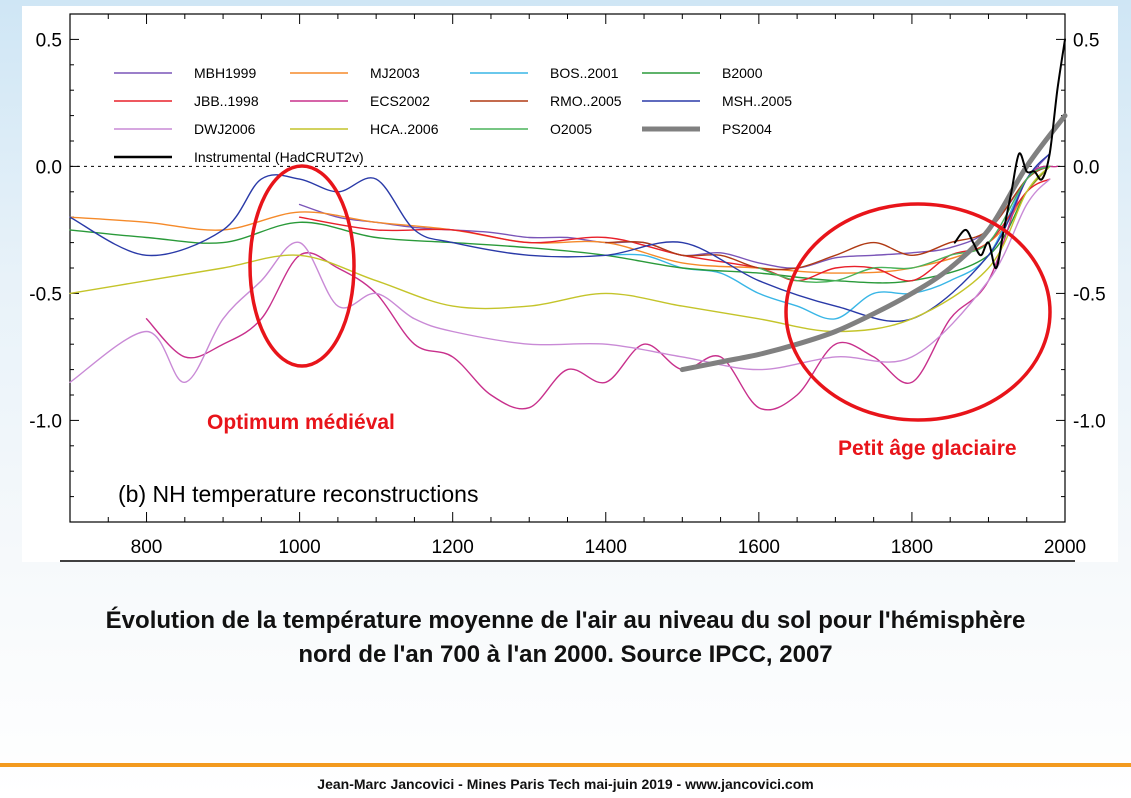 The width and height of the screenshot is (1131, 798). I want to click on legend-label: Instrumental (HadCRUT2v), so click(279, 157).